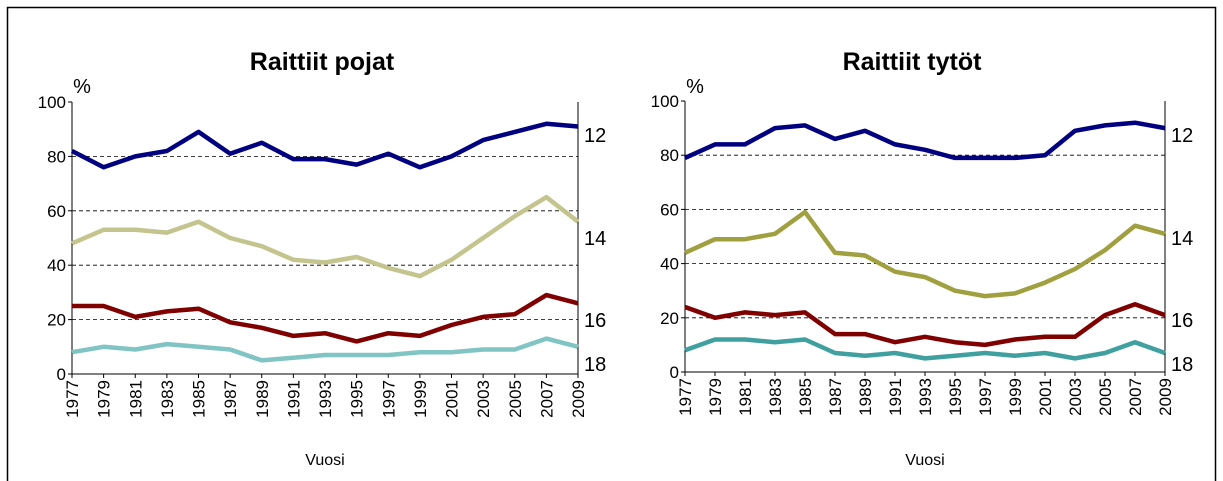 The image size is (1223, 481). I want to click on chart-title: Raittiit pojat, so click(322, 62).